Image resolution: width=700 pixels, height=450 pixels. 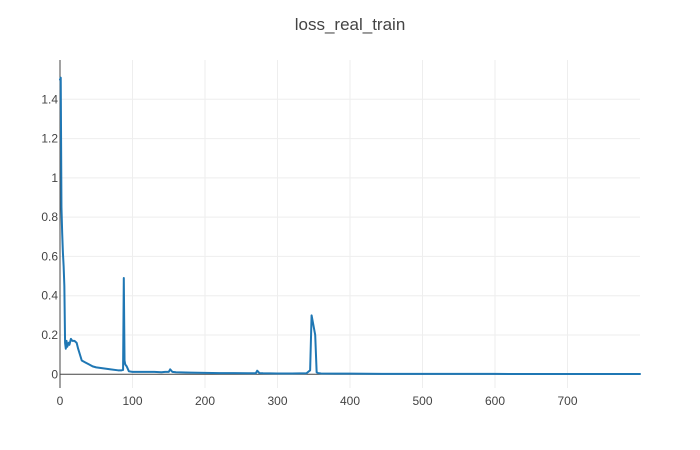 I want to click on y-tick-label: 0.4, so click(x=49, y=296).